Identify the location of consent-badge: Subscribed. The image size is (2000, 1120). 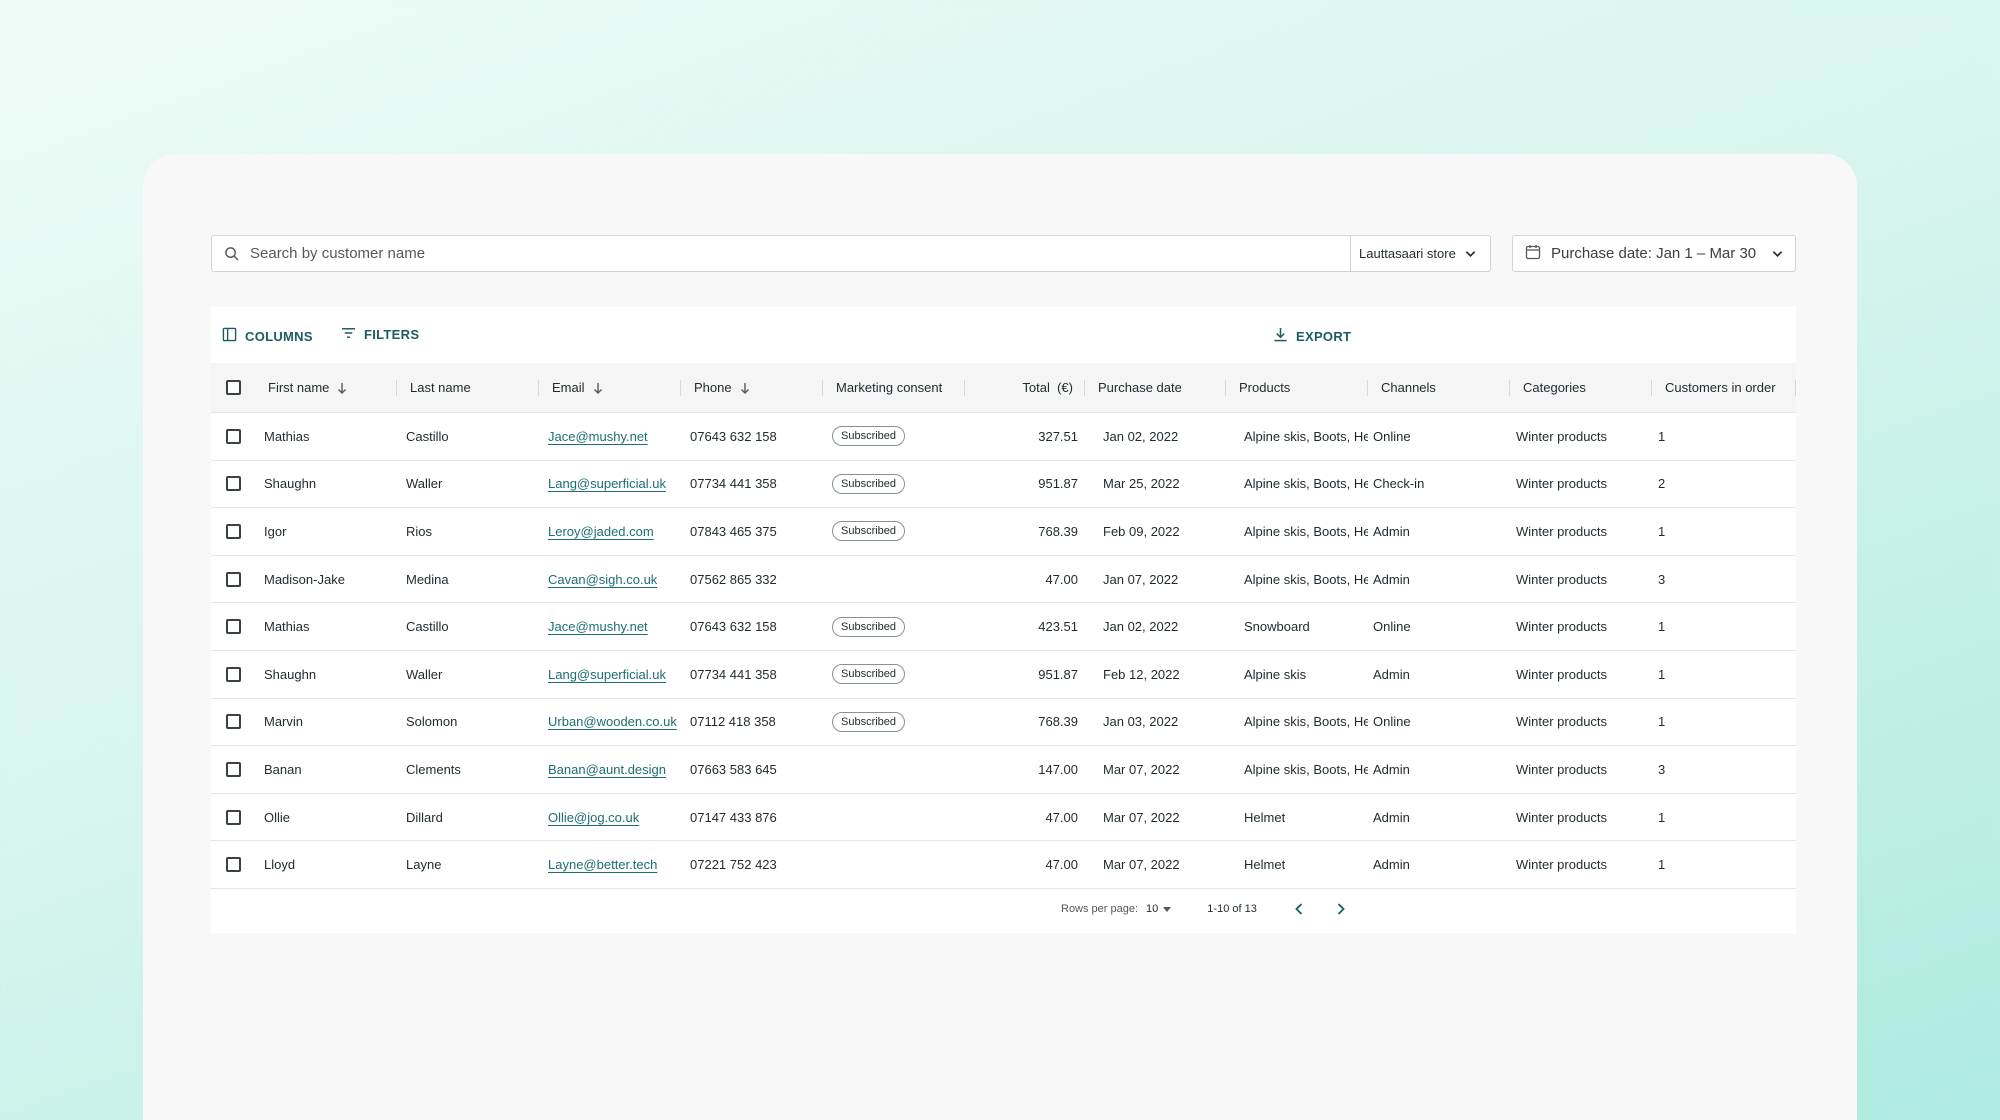
(869, 626).